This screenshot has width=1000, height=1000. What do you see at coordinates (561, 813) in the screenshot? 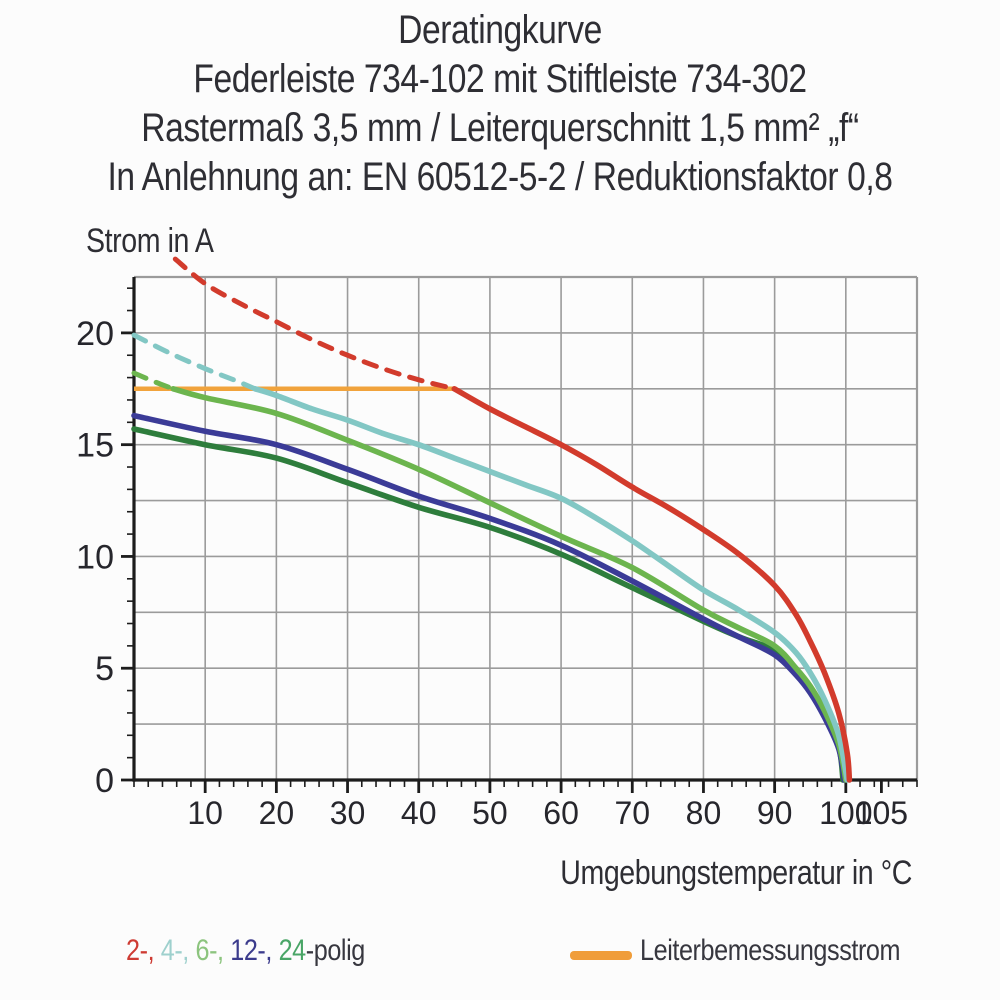
I see `x-tick-label: 60` at bounding box center [561, 813].